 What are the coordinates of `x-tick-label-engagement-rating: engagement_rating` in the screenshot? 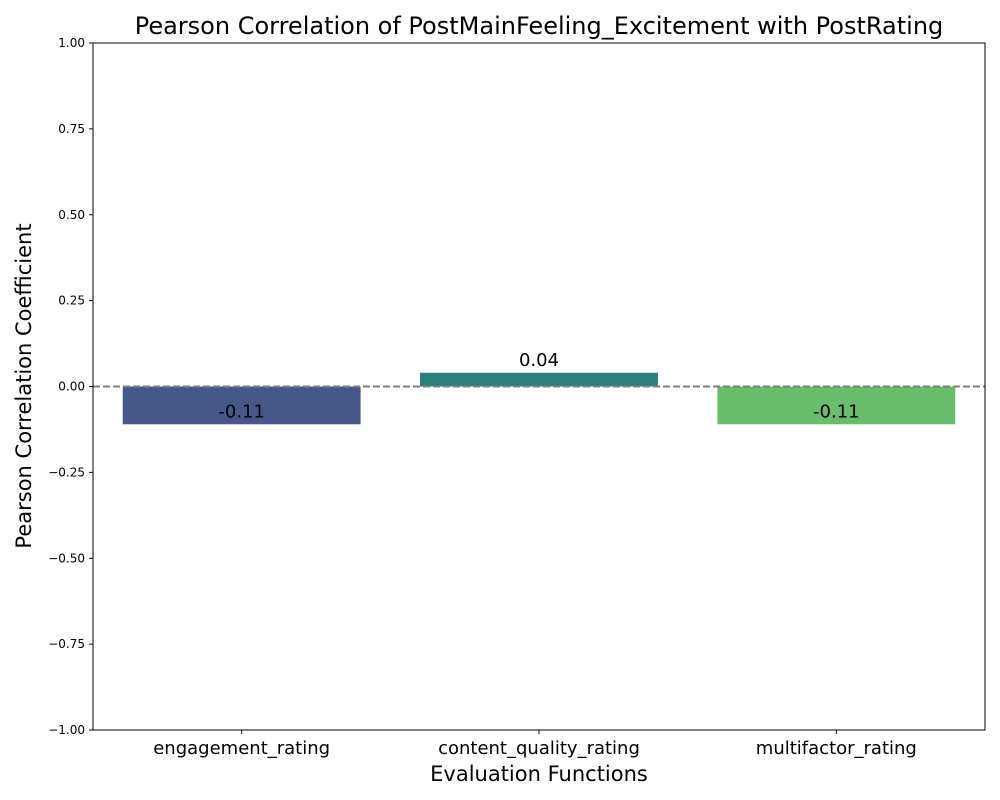 It's located at (241, 748).